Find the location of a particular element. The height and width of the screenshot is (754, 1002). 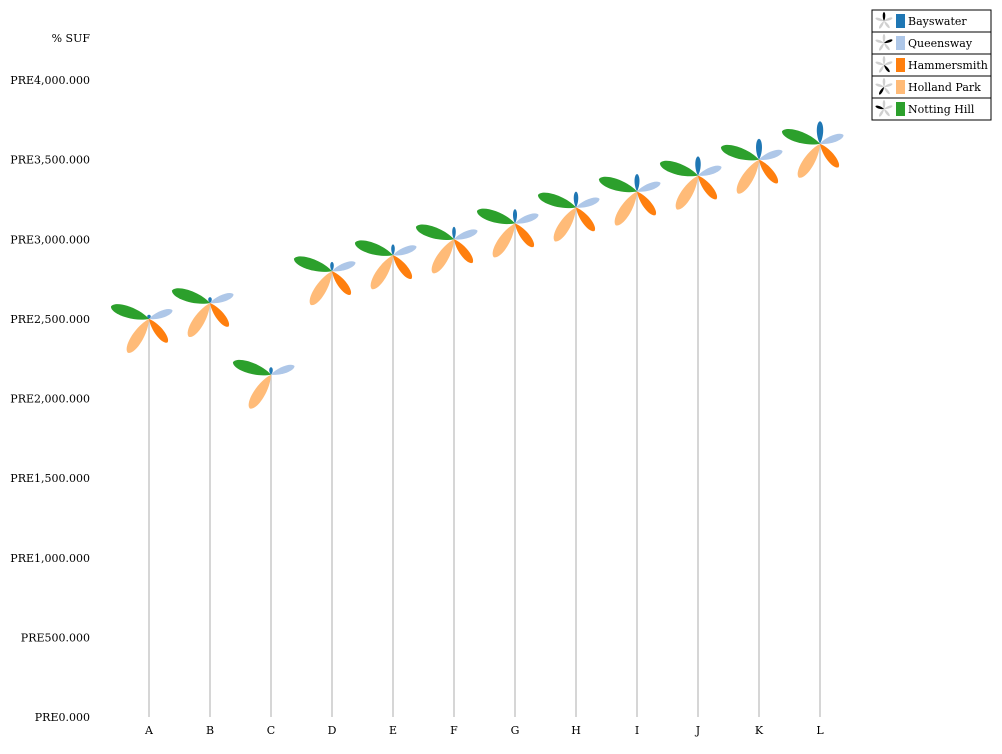

x-tick-label: A is located at coordinates (149, 730).